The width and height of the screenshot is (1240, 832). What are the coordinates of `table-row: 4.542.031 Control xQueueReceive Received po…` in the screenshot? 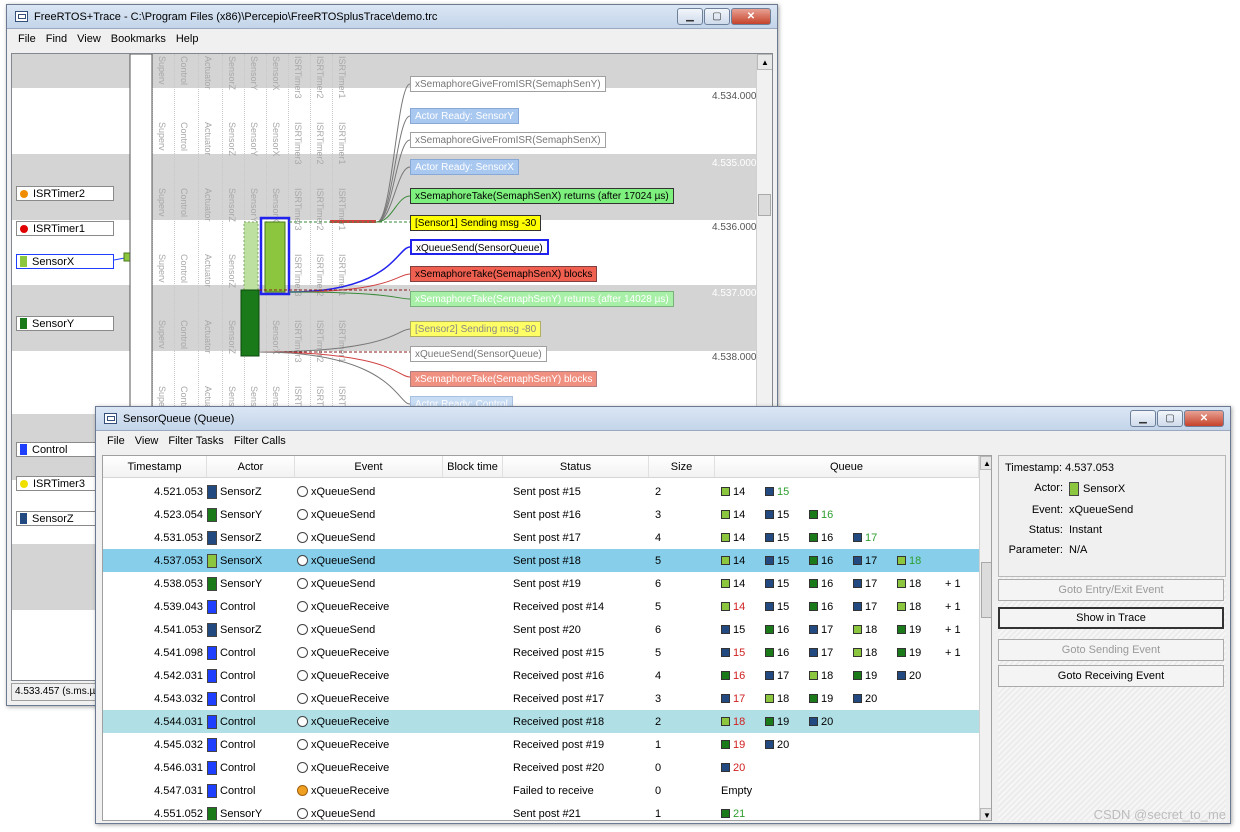 It's located at (541, 675).